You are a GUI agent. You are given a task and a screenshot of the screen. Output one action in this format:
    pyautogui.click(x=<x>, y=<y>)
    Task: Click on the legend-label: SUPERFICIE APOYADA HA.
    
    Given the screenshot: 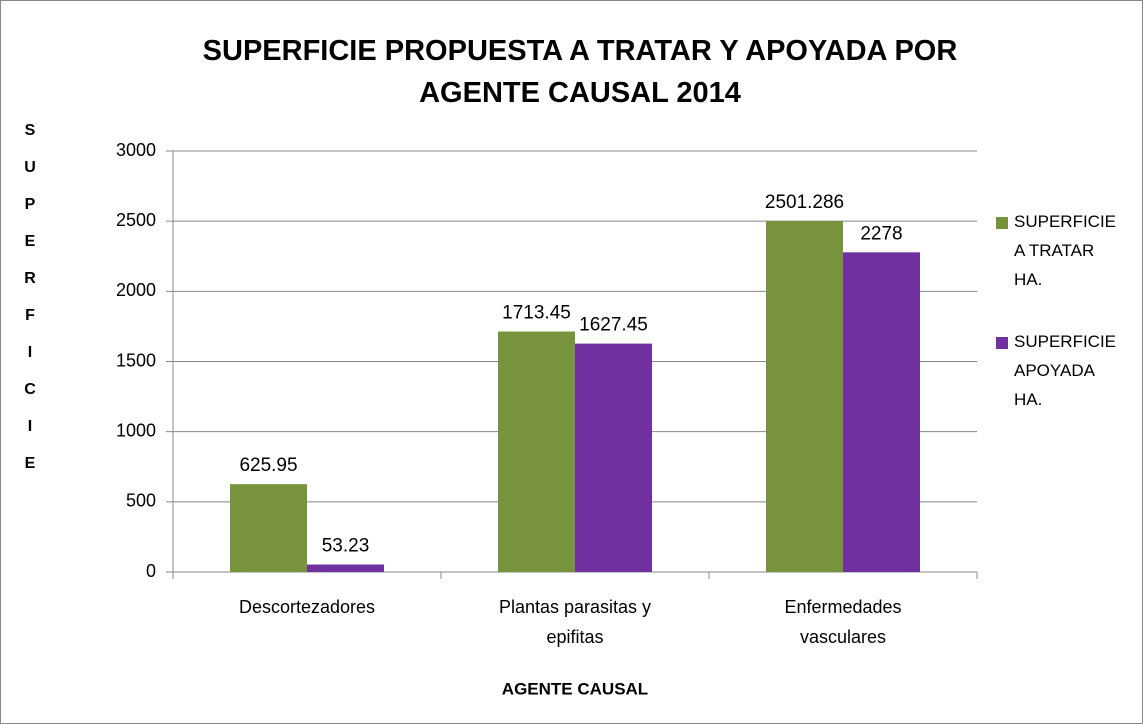 What is the action you would take?
    pyautogui.click(x=1065, y=370)
    